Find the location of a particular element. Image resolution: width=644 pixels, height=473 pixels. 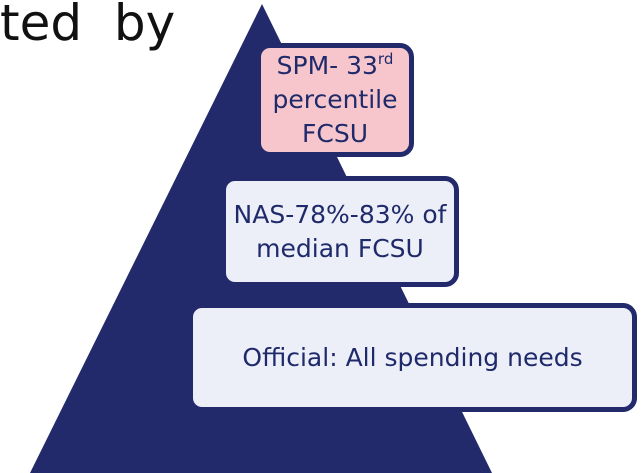

tier-line: SPM- 33rd is located at coordinates (335, 66).